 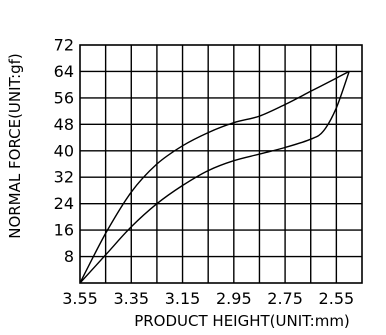 I want to click on x-tick-label: 3.15, so click(x=183, y=298).